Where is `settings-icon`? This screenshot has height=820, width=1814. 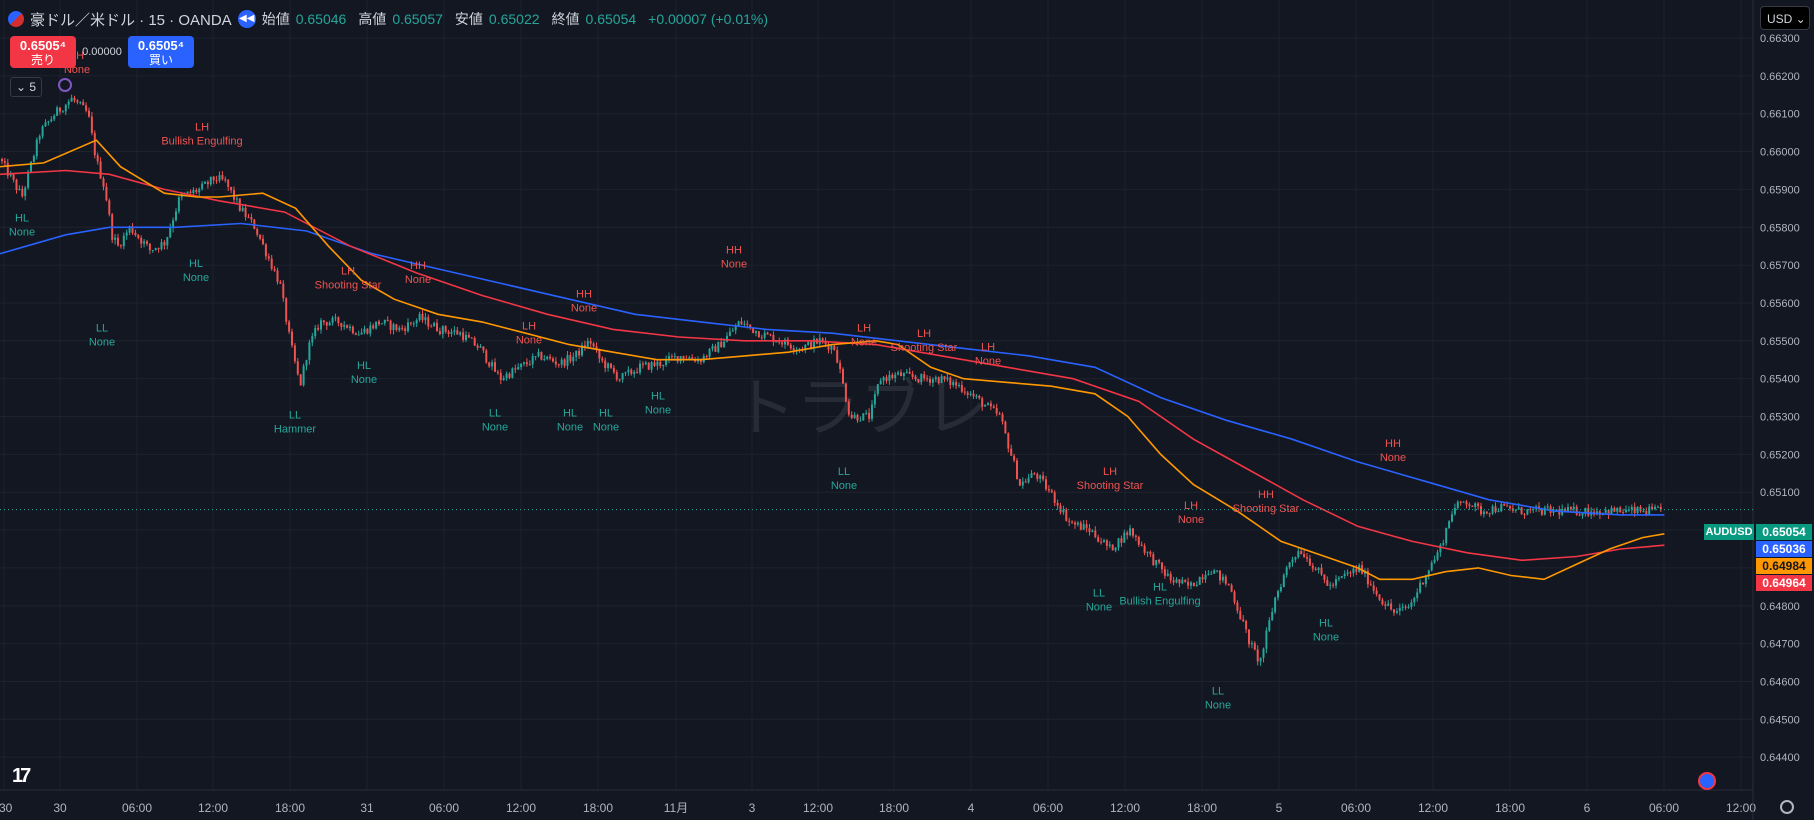
settings-icon is located at coordinates (1787, 807).